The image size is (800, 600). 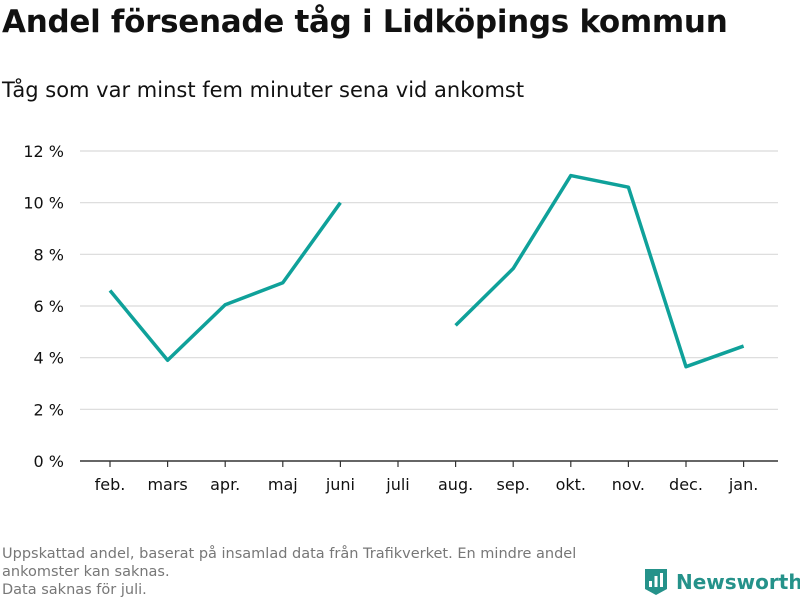 I want to click on y-axis-ticks: 0 % 2 % 4 % 6 % 8 % 10 % 12 %, so click(x=43, y=306).